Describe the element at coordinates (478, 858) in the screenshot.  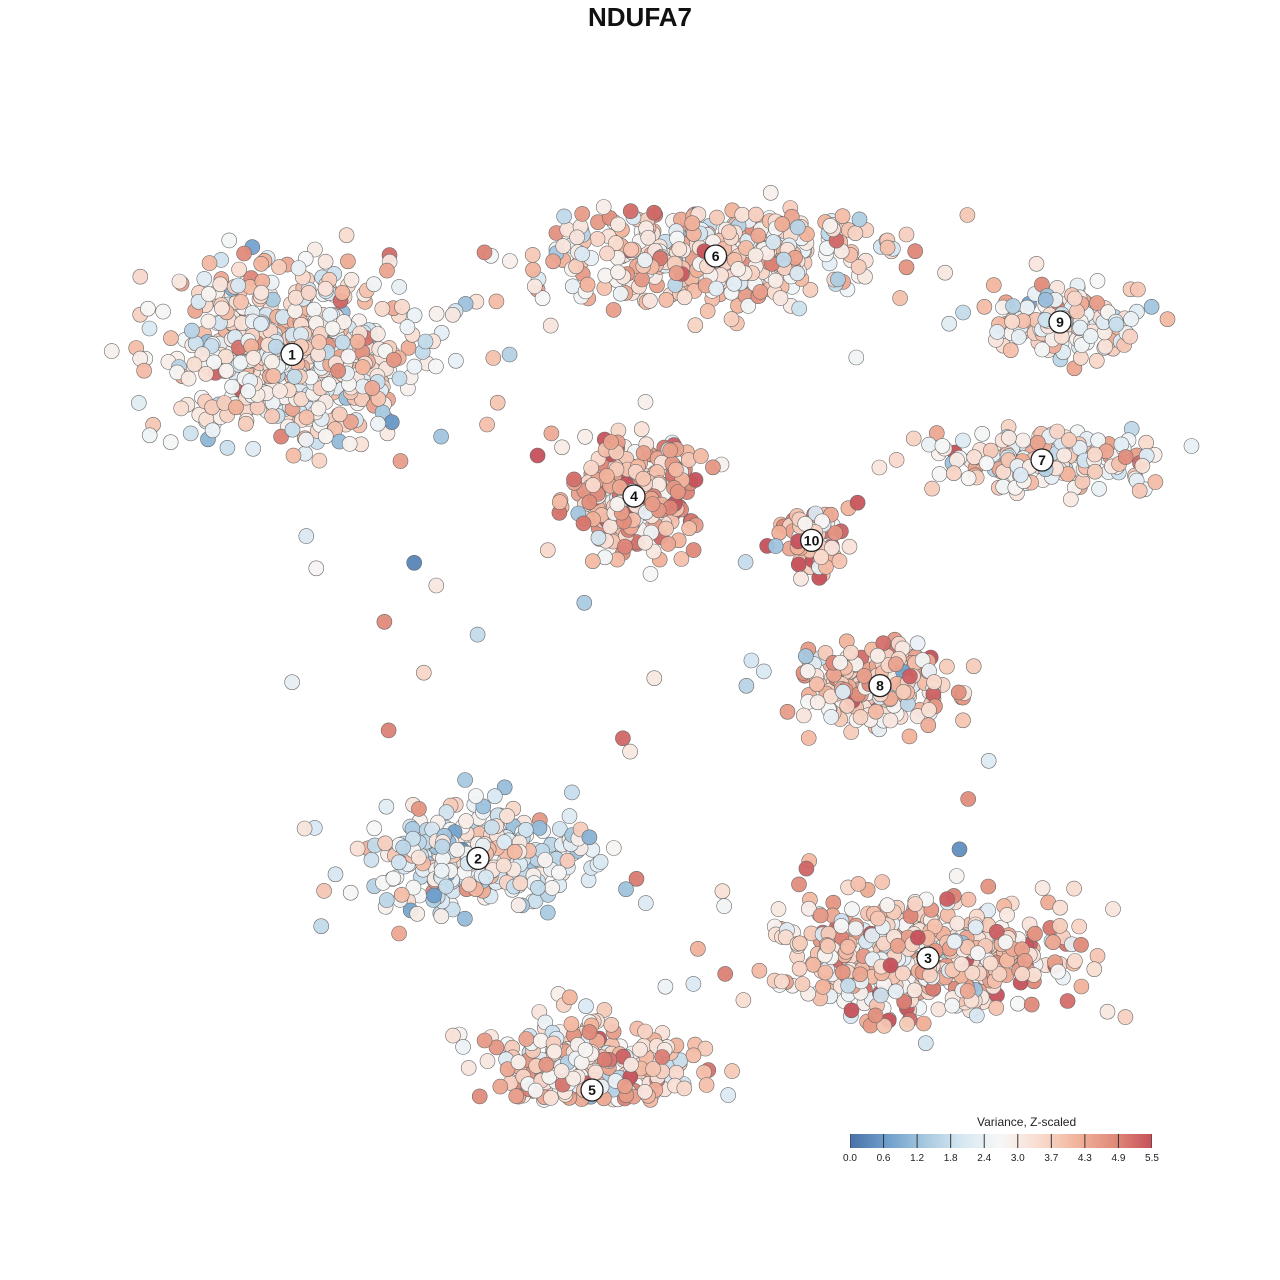
I see `cluster-label-text: 2` at that location.